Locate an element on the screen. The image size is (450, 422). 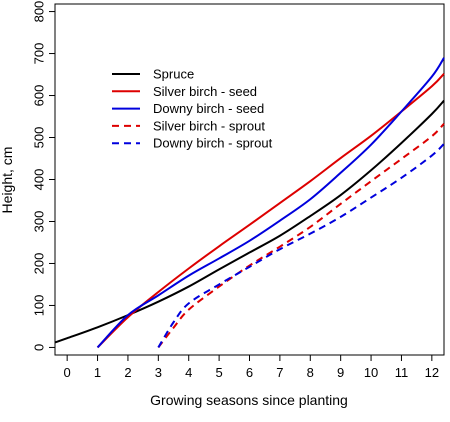
x-tick-label: 6 is located at coordinates (249, 372).